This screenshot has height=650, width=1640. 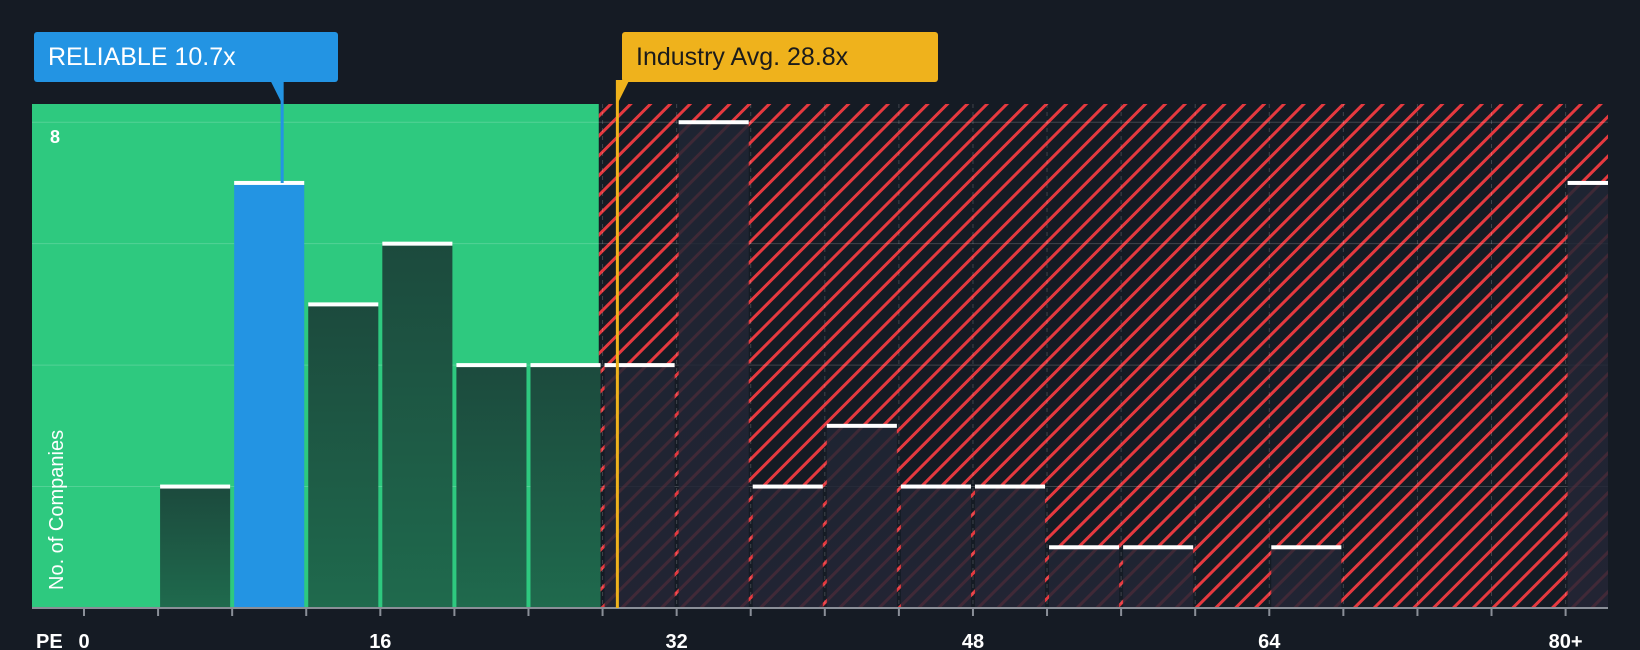 What do you see at coordinates (973, 640) in the screenshot?
I see `x-tick-label: 48` at bounding box center [973, 640].